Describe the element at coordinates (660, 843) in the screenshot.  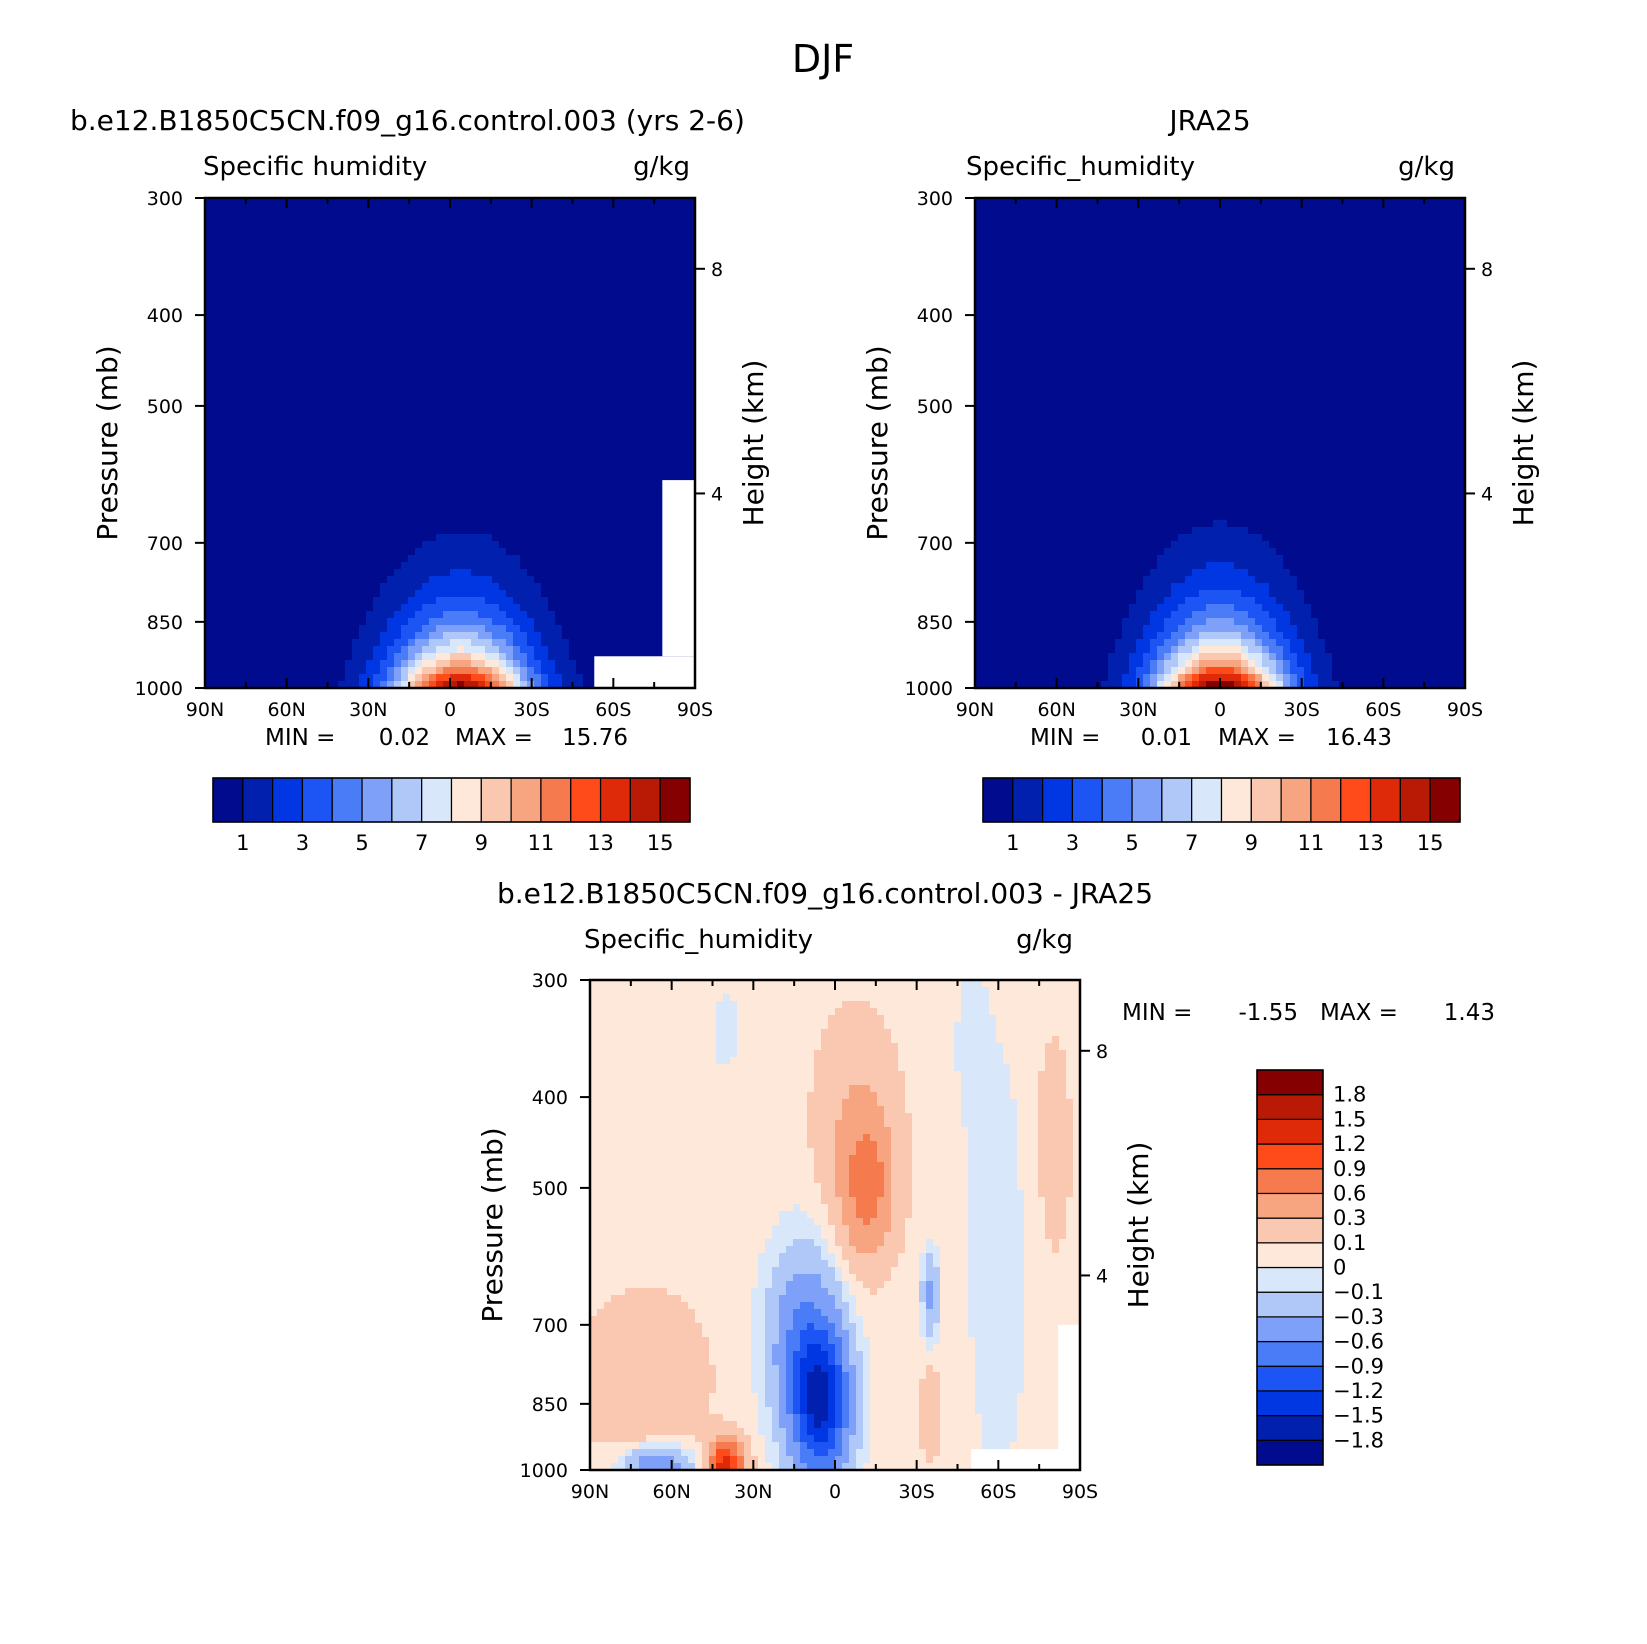
I see `colorbar-label: 15` at that location.